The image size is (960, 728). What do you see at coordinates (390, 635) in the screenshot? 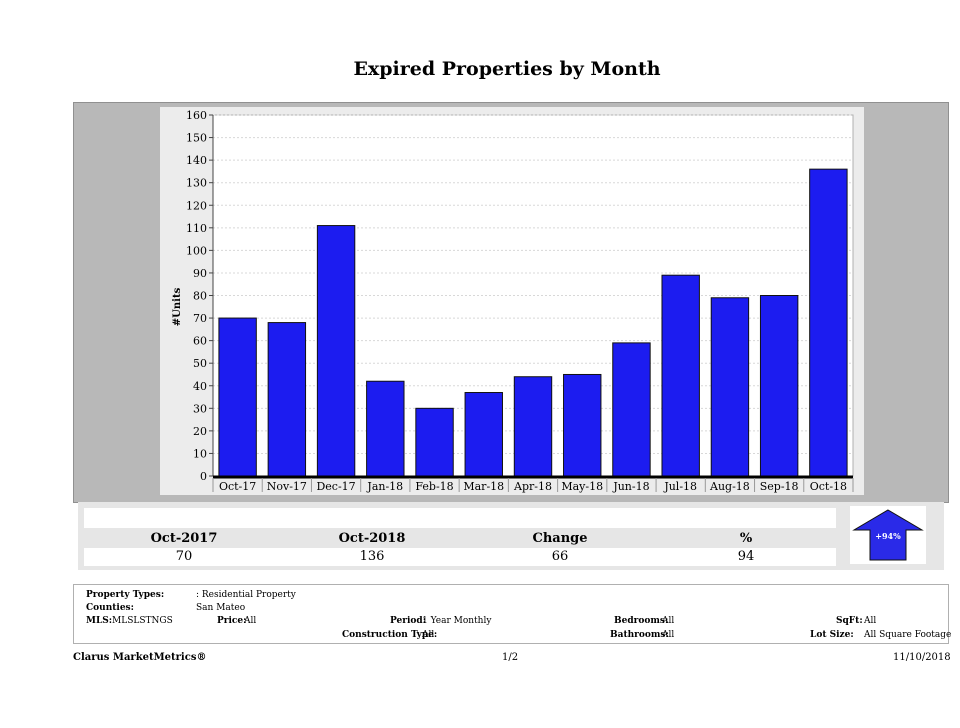
I see `construction-type-label: Construction Type:` at bounding box center [390, 635].